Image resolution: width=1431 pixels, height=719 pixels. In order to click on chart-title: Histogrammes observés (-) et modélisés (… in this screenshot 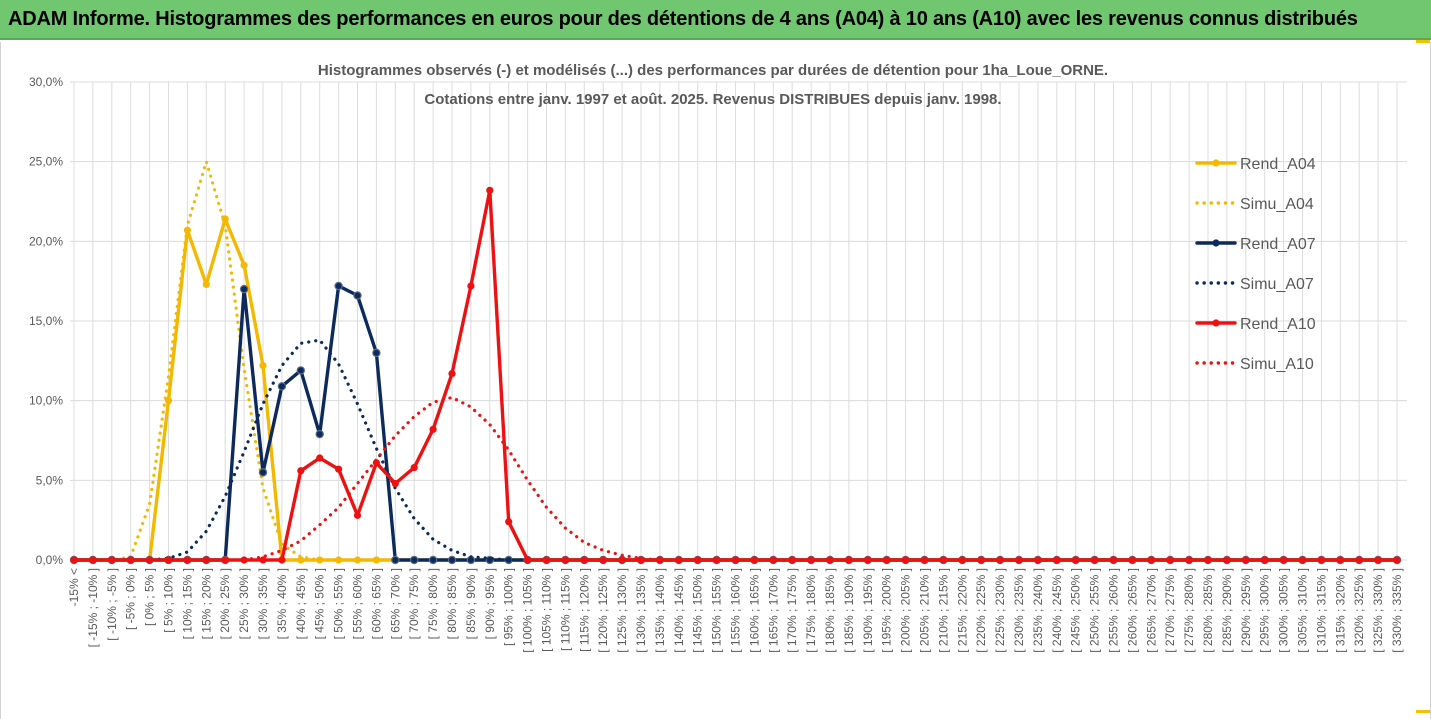, I will do `click(713, 85)`.